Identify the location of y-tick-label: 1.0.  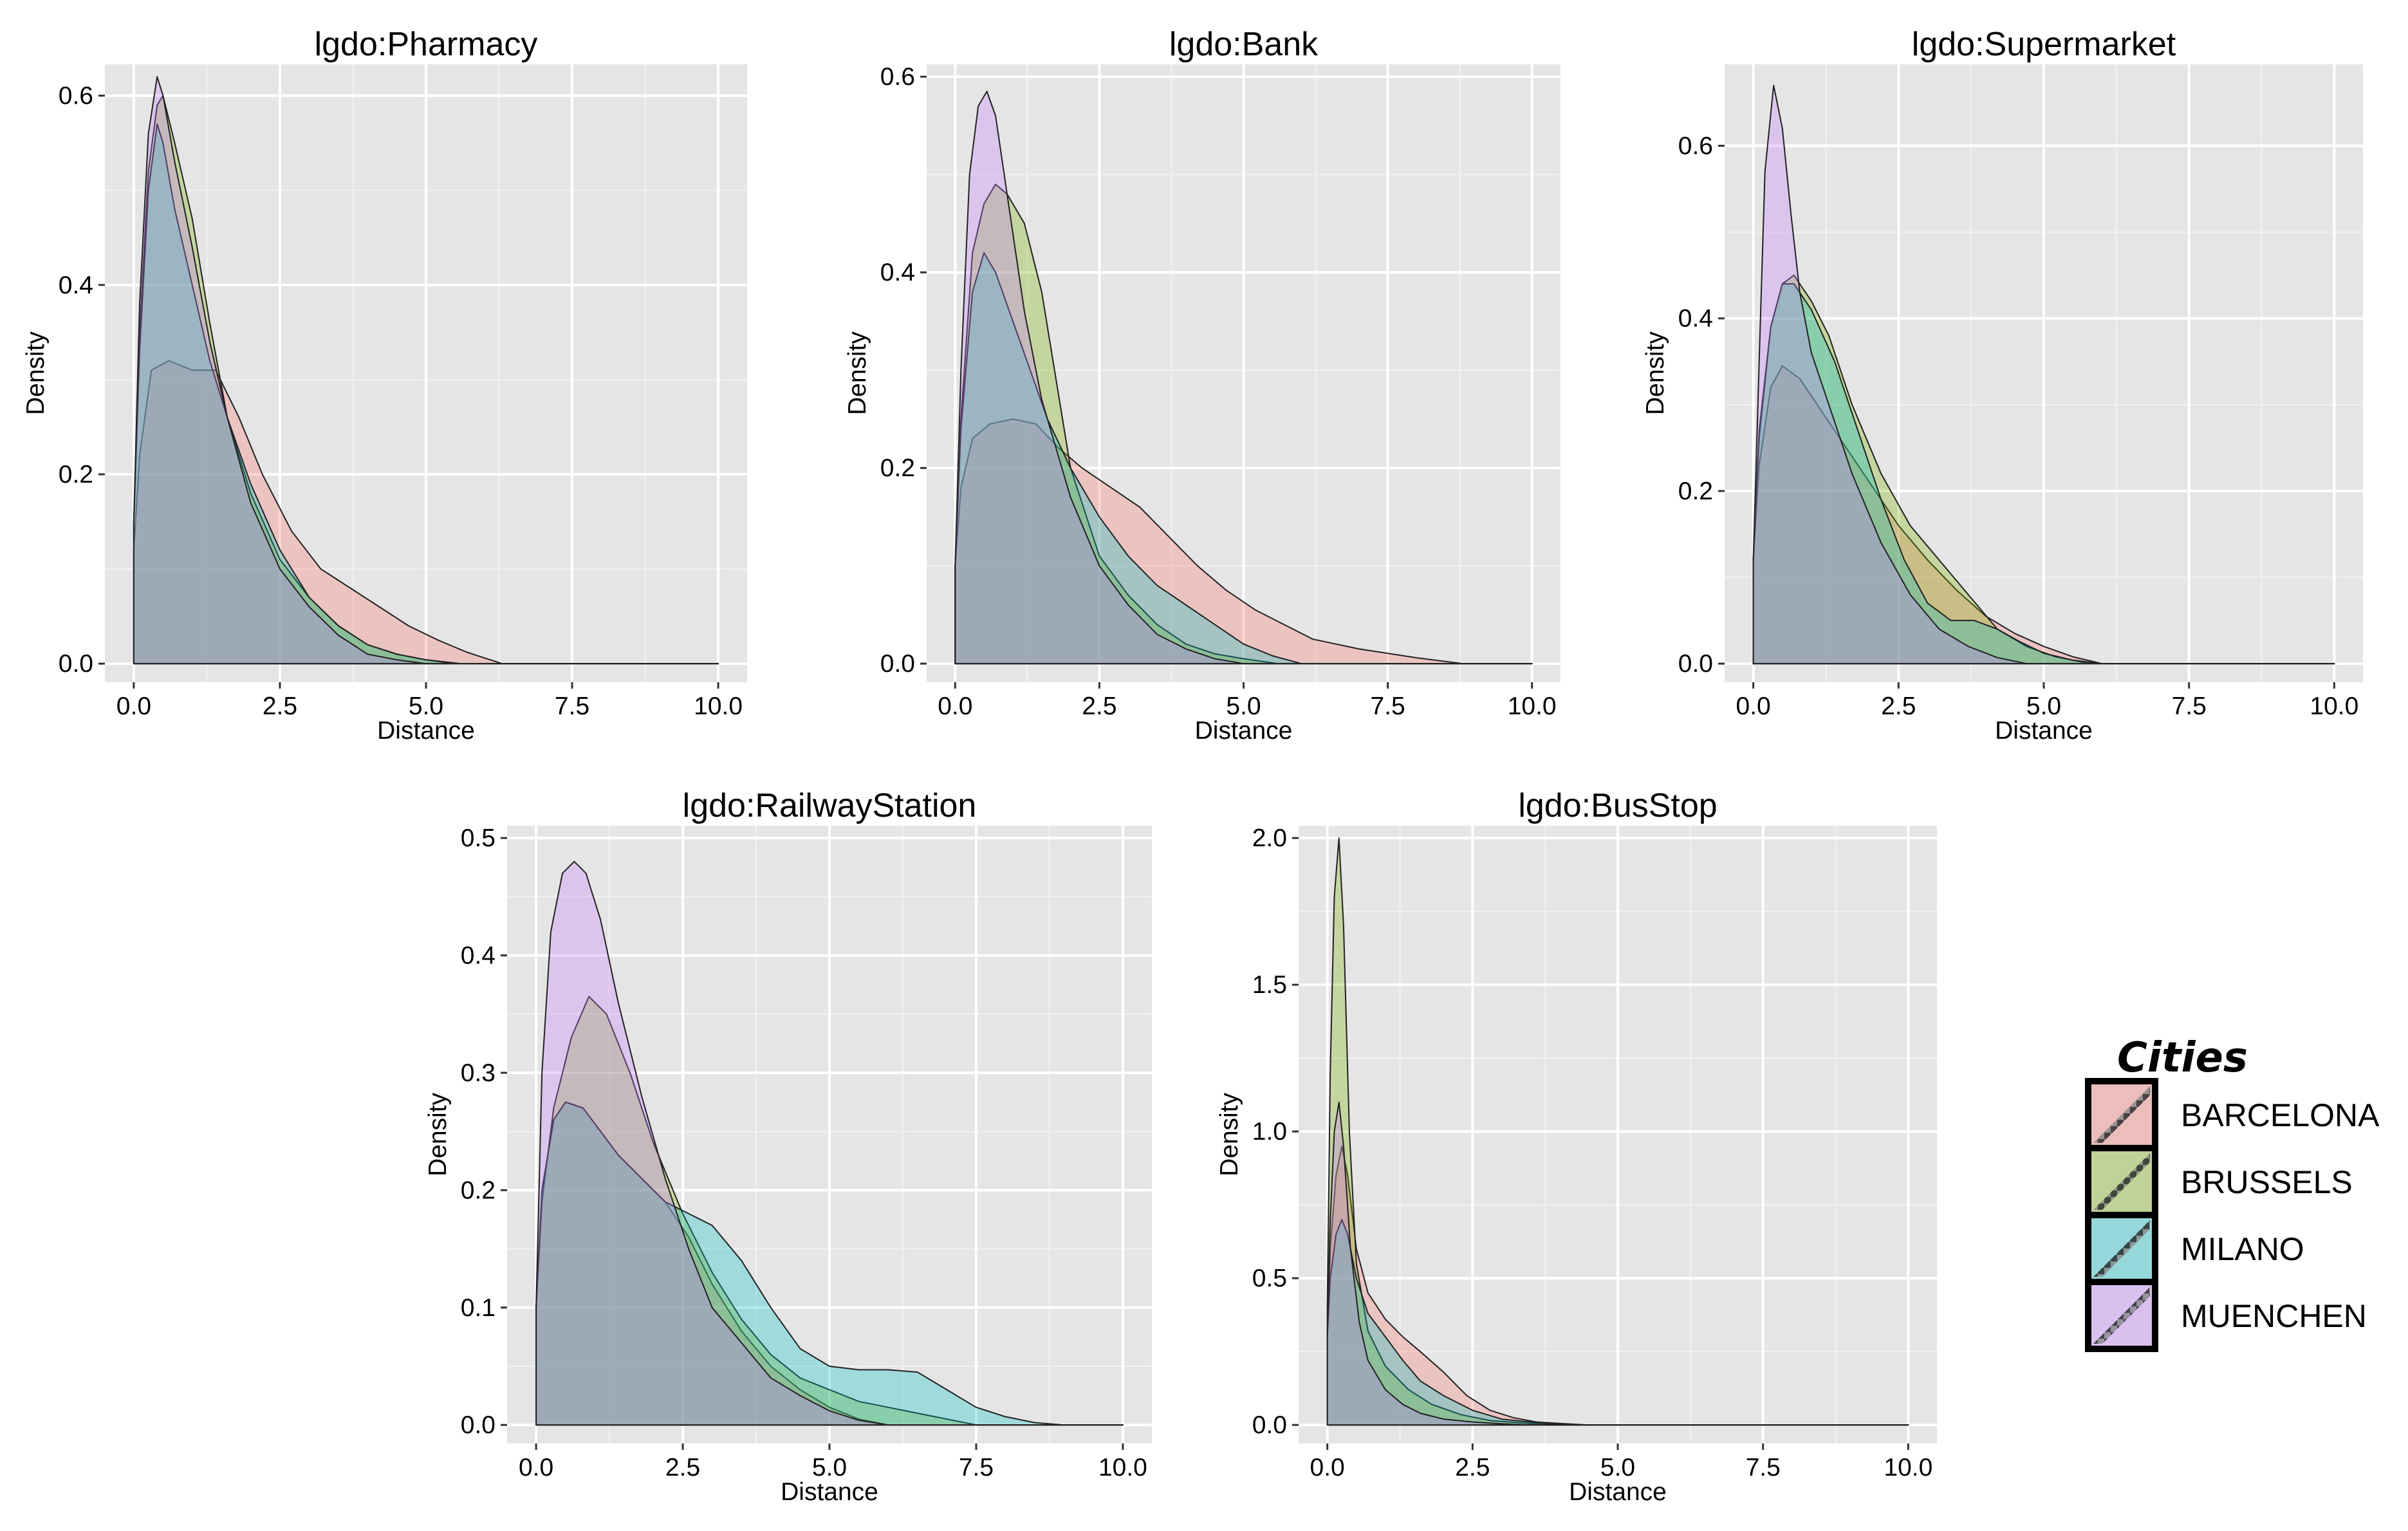
(1269, 1132).